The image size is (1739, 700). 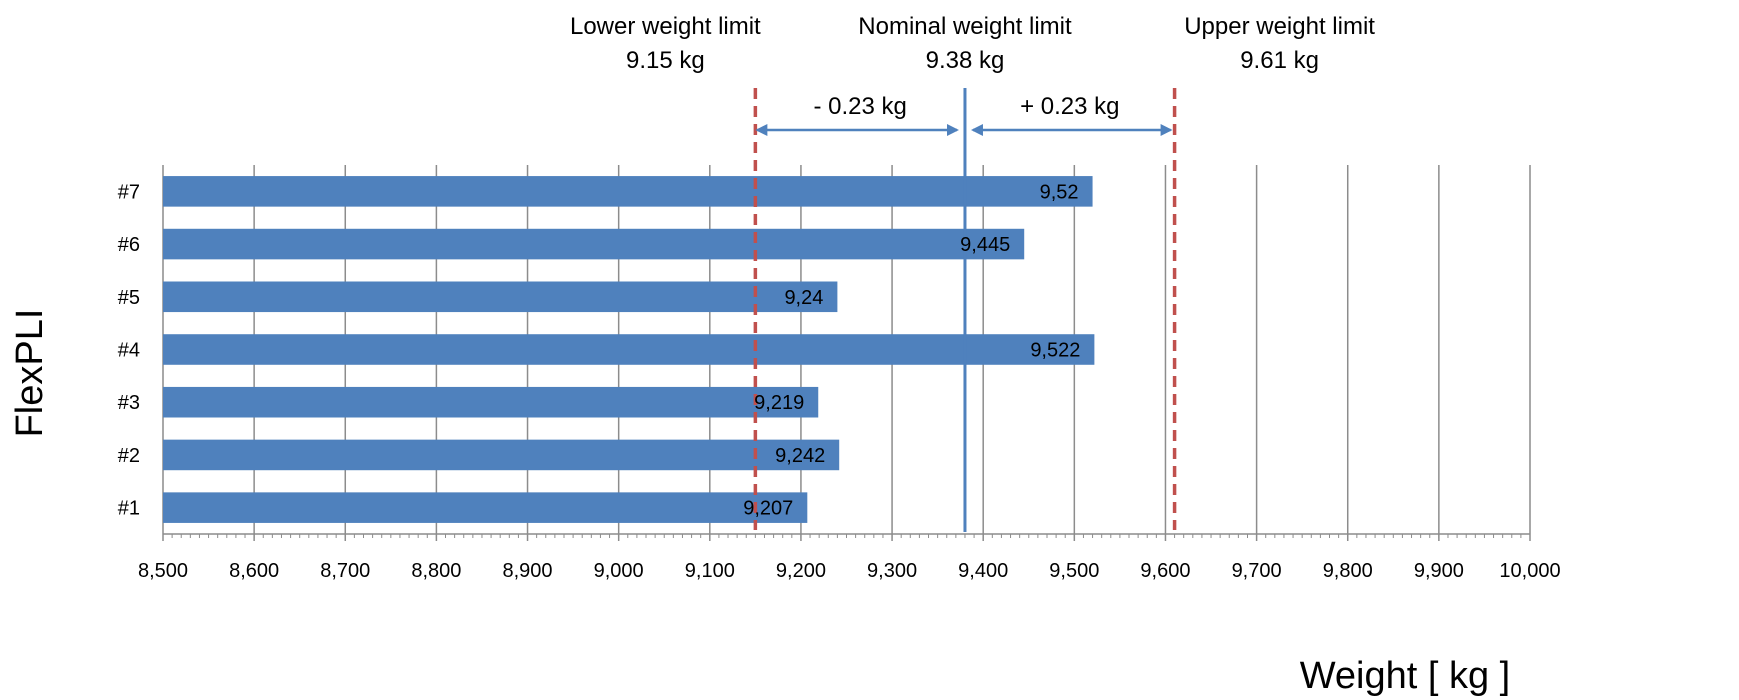 I want to click on x-tick-label: 9,100, so click(x=710, y=571).